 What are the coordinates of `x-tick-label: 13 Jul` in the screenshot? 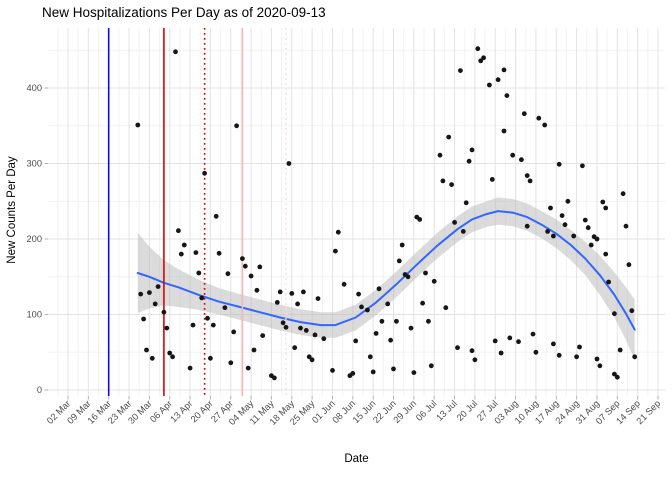 It's located at (446, 410).